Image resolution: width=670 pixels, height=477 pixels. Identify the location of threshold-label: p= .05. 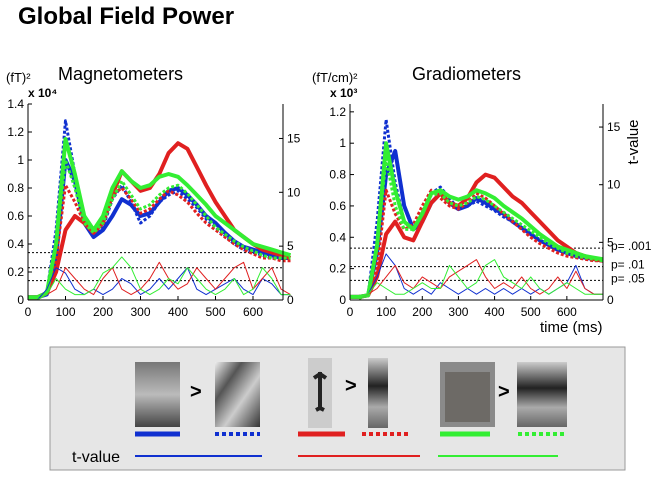
(628, 278).